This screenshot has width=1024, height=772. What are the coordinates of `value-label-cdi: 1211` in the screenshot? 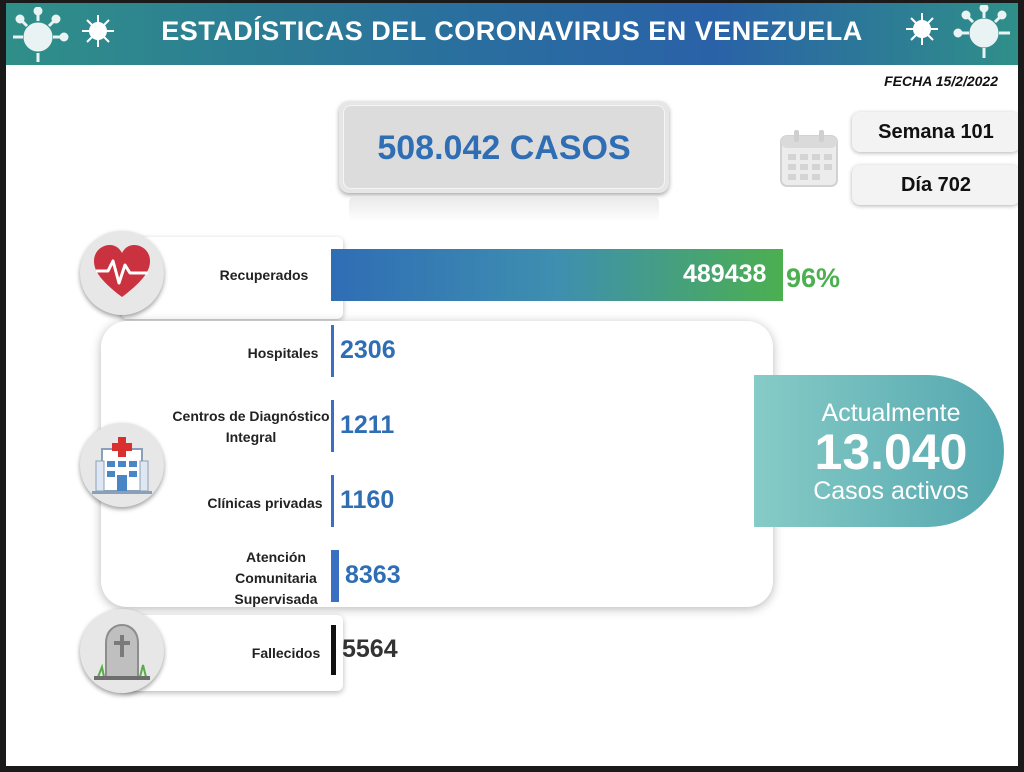 It's located at (367, 425).